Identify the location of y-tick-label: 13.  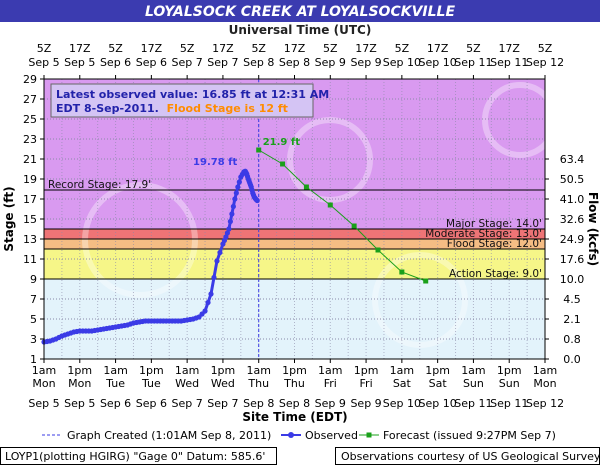
(30, 239).